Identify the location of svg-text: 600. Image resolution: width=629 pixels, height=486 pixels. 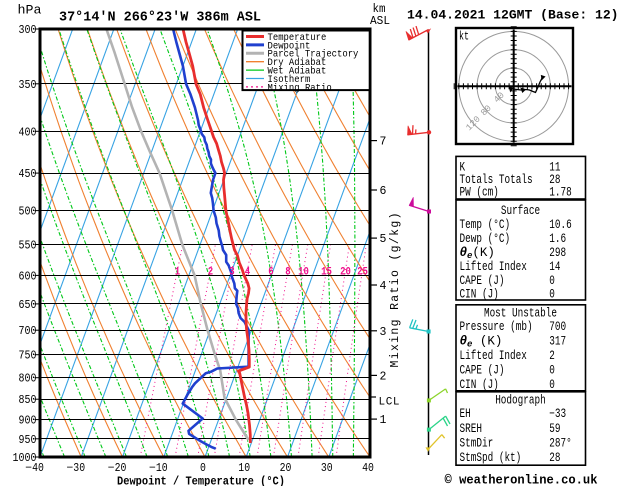
(28, 276).